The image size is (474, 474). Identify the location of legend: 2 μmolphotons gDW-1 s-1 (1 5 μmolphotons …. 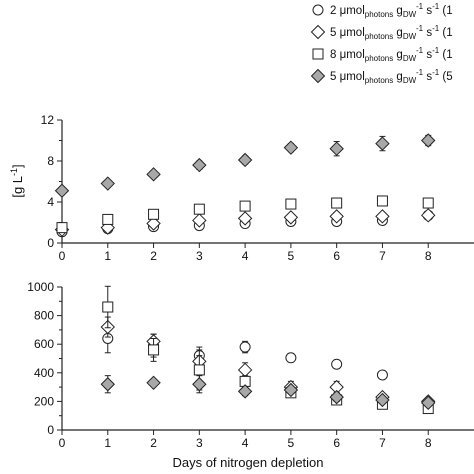
(381, 43).